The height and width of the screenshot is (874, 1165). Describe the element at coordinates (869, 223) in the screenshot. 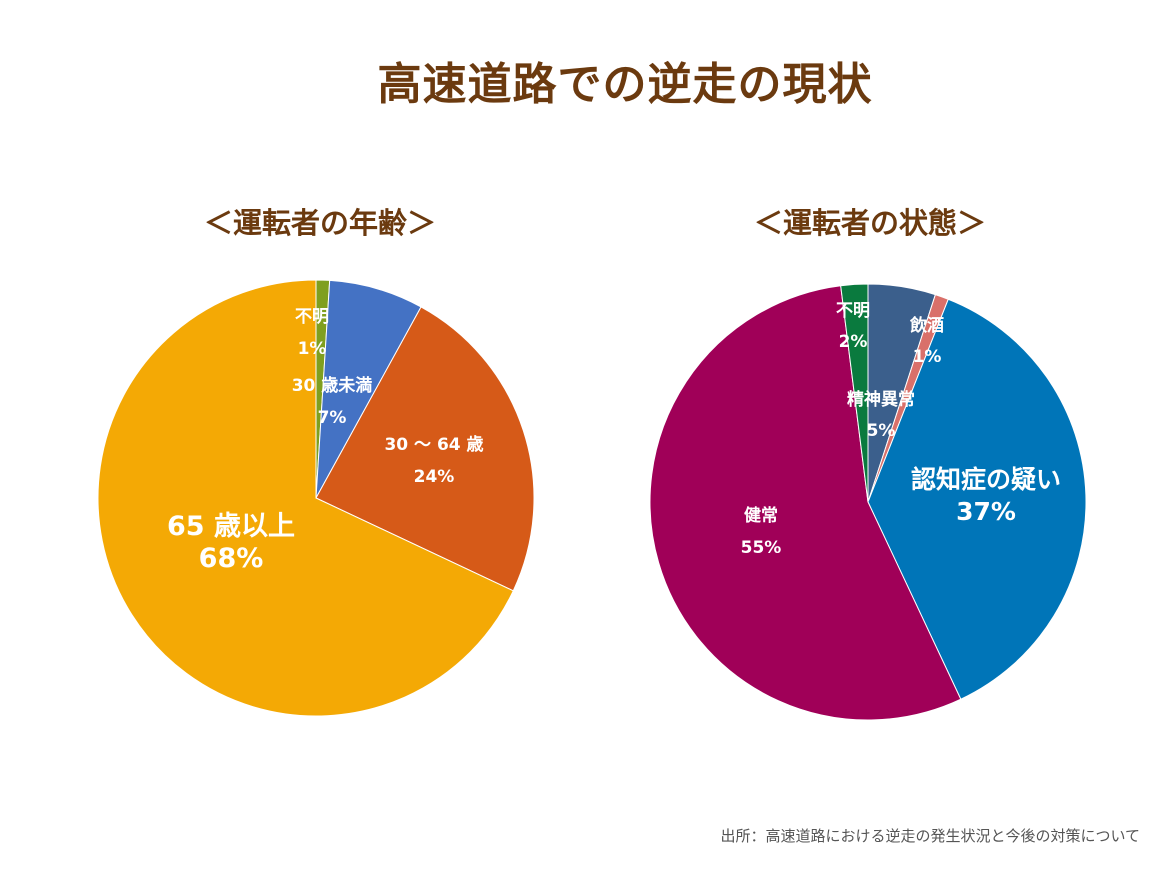

I see `chart-title-condition: ＜運転者の状態＞` at that location.